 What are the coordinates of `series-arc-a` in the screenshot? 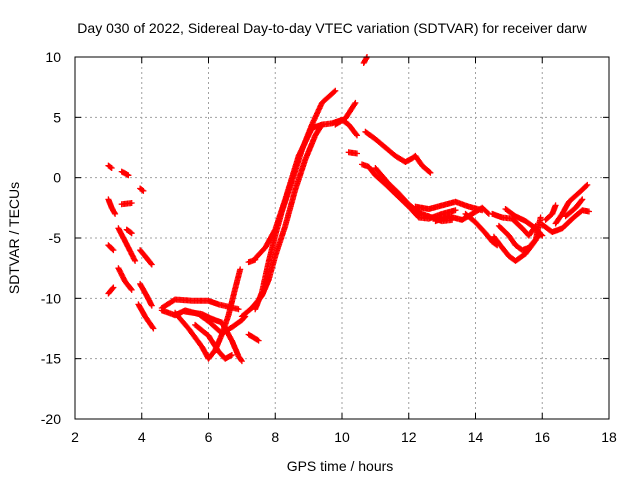 It's located at (110, 166).